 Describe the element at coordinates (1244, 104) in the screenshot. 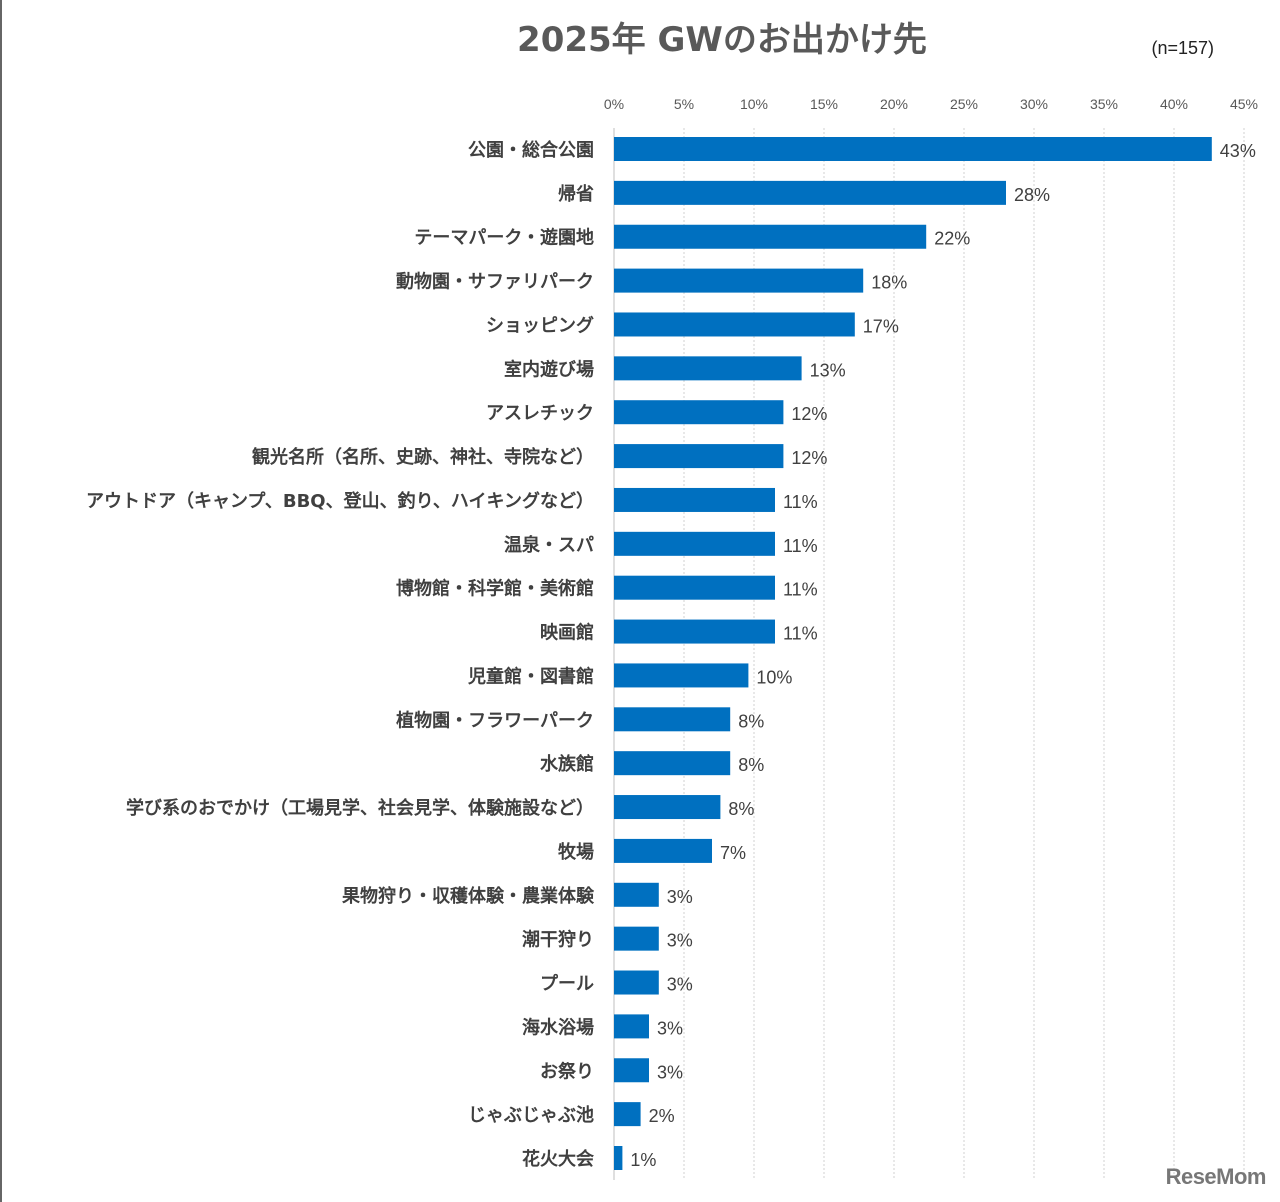

I see `x-tick-label: 45%` at that location.